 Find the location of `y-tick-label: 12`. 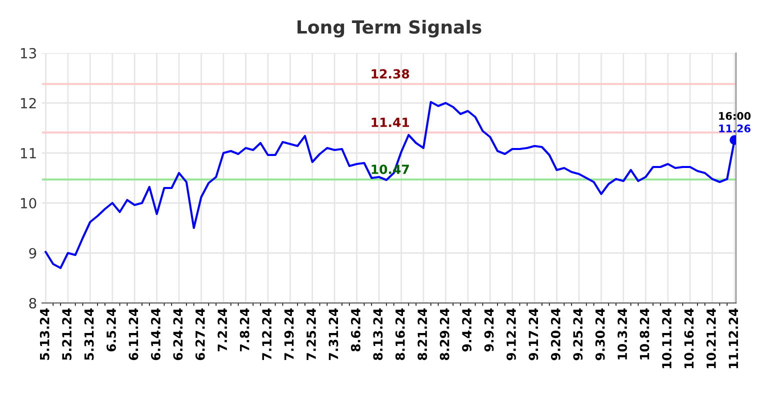

y-tick-label: 12 is located at coordinates (28, 103).